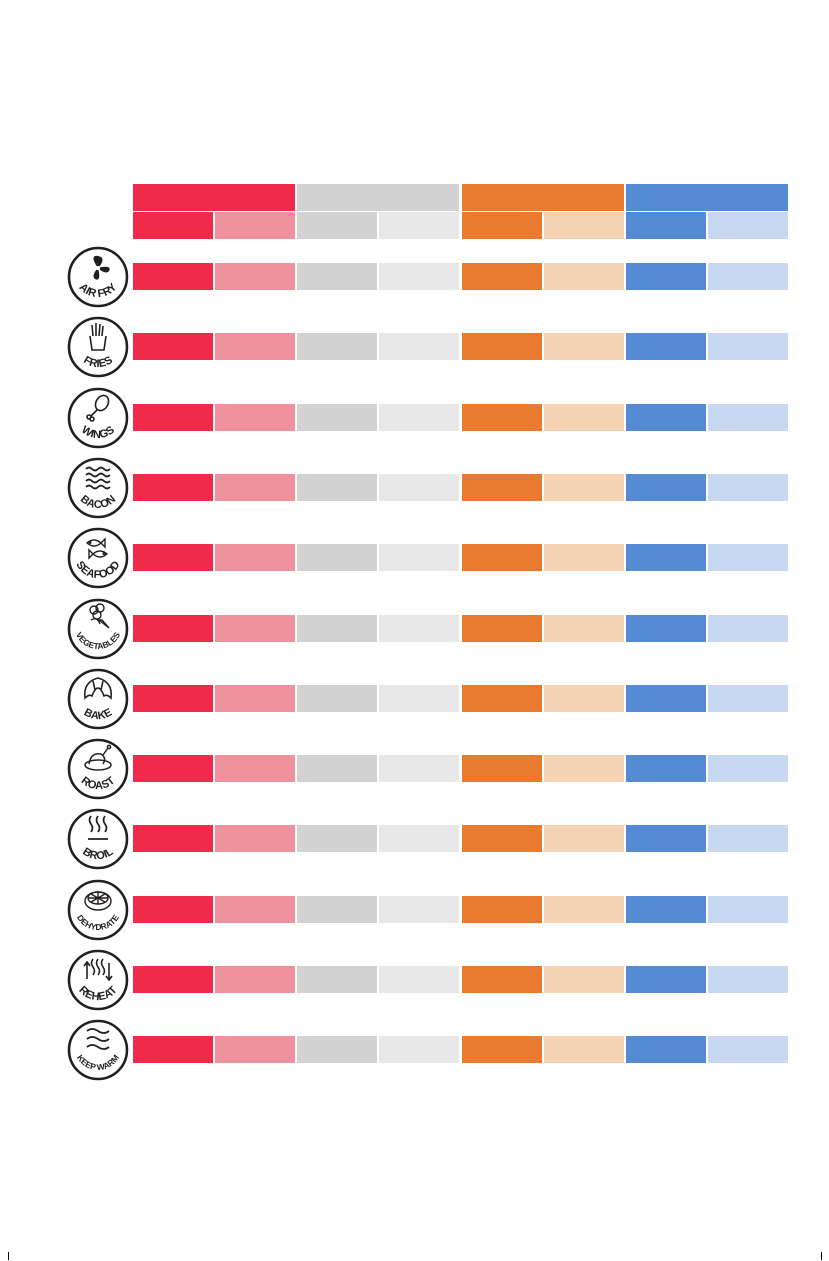 This screenshot has height=1261, width=829. What do you see at coordinates (98, 432) in the screenshot?
I see `function-label: WINGS` at bounding box center [98, 432].